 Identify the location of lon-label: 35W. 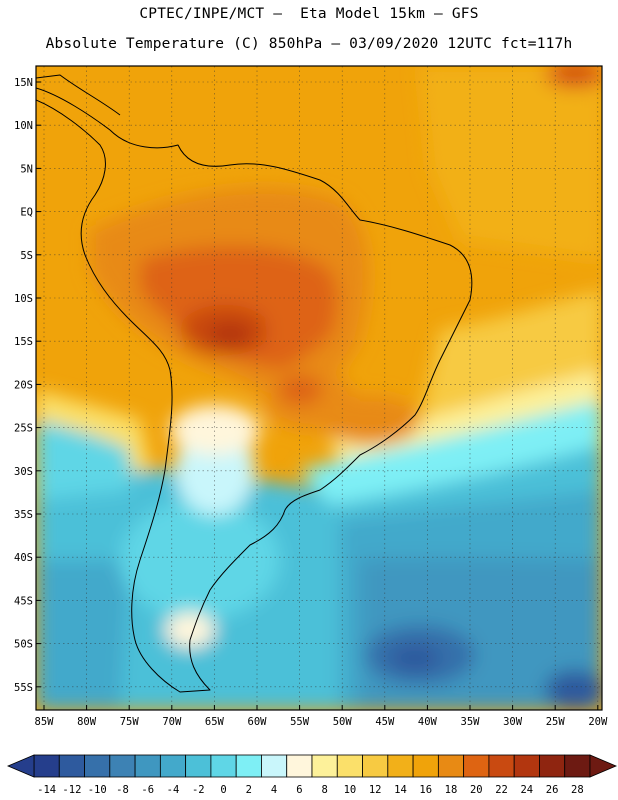
(471, 722).